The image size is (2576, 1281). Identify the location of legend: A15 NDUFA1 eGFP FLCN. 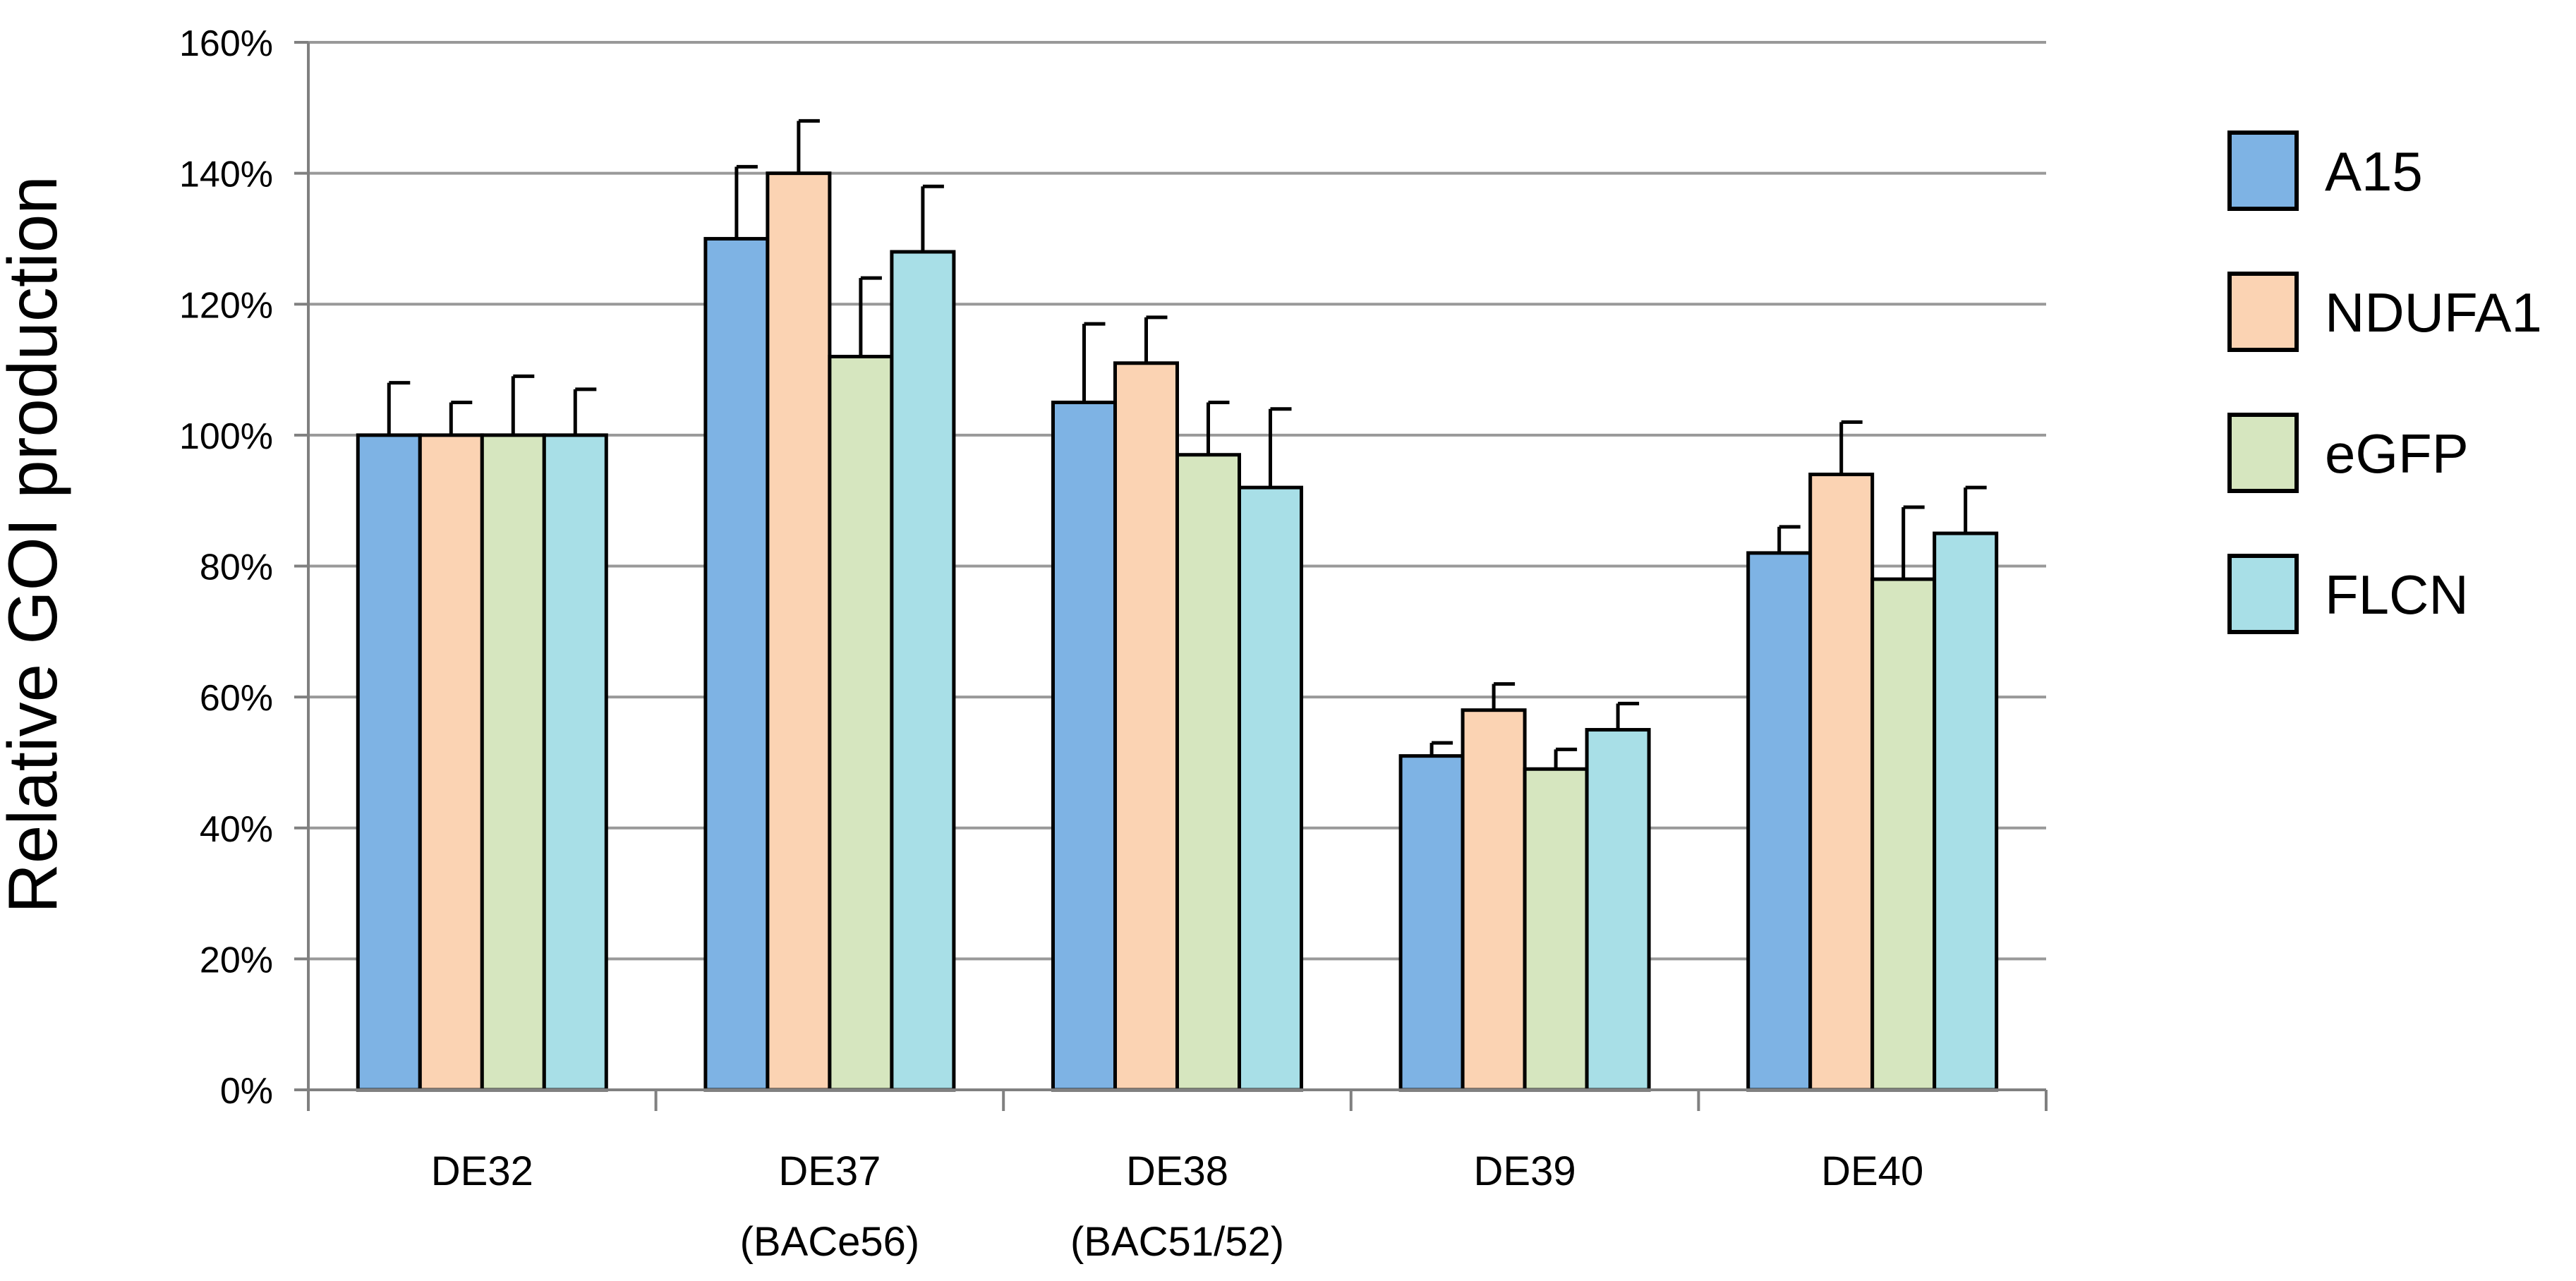
(2384, 382).